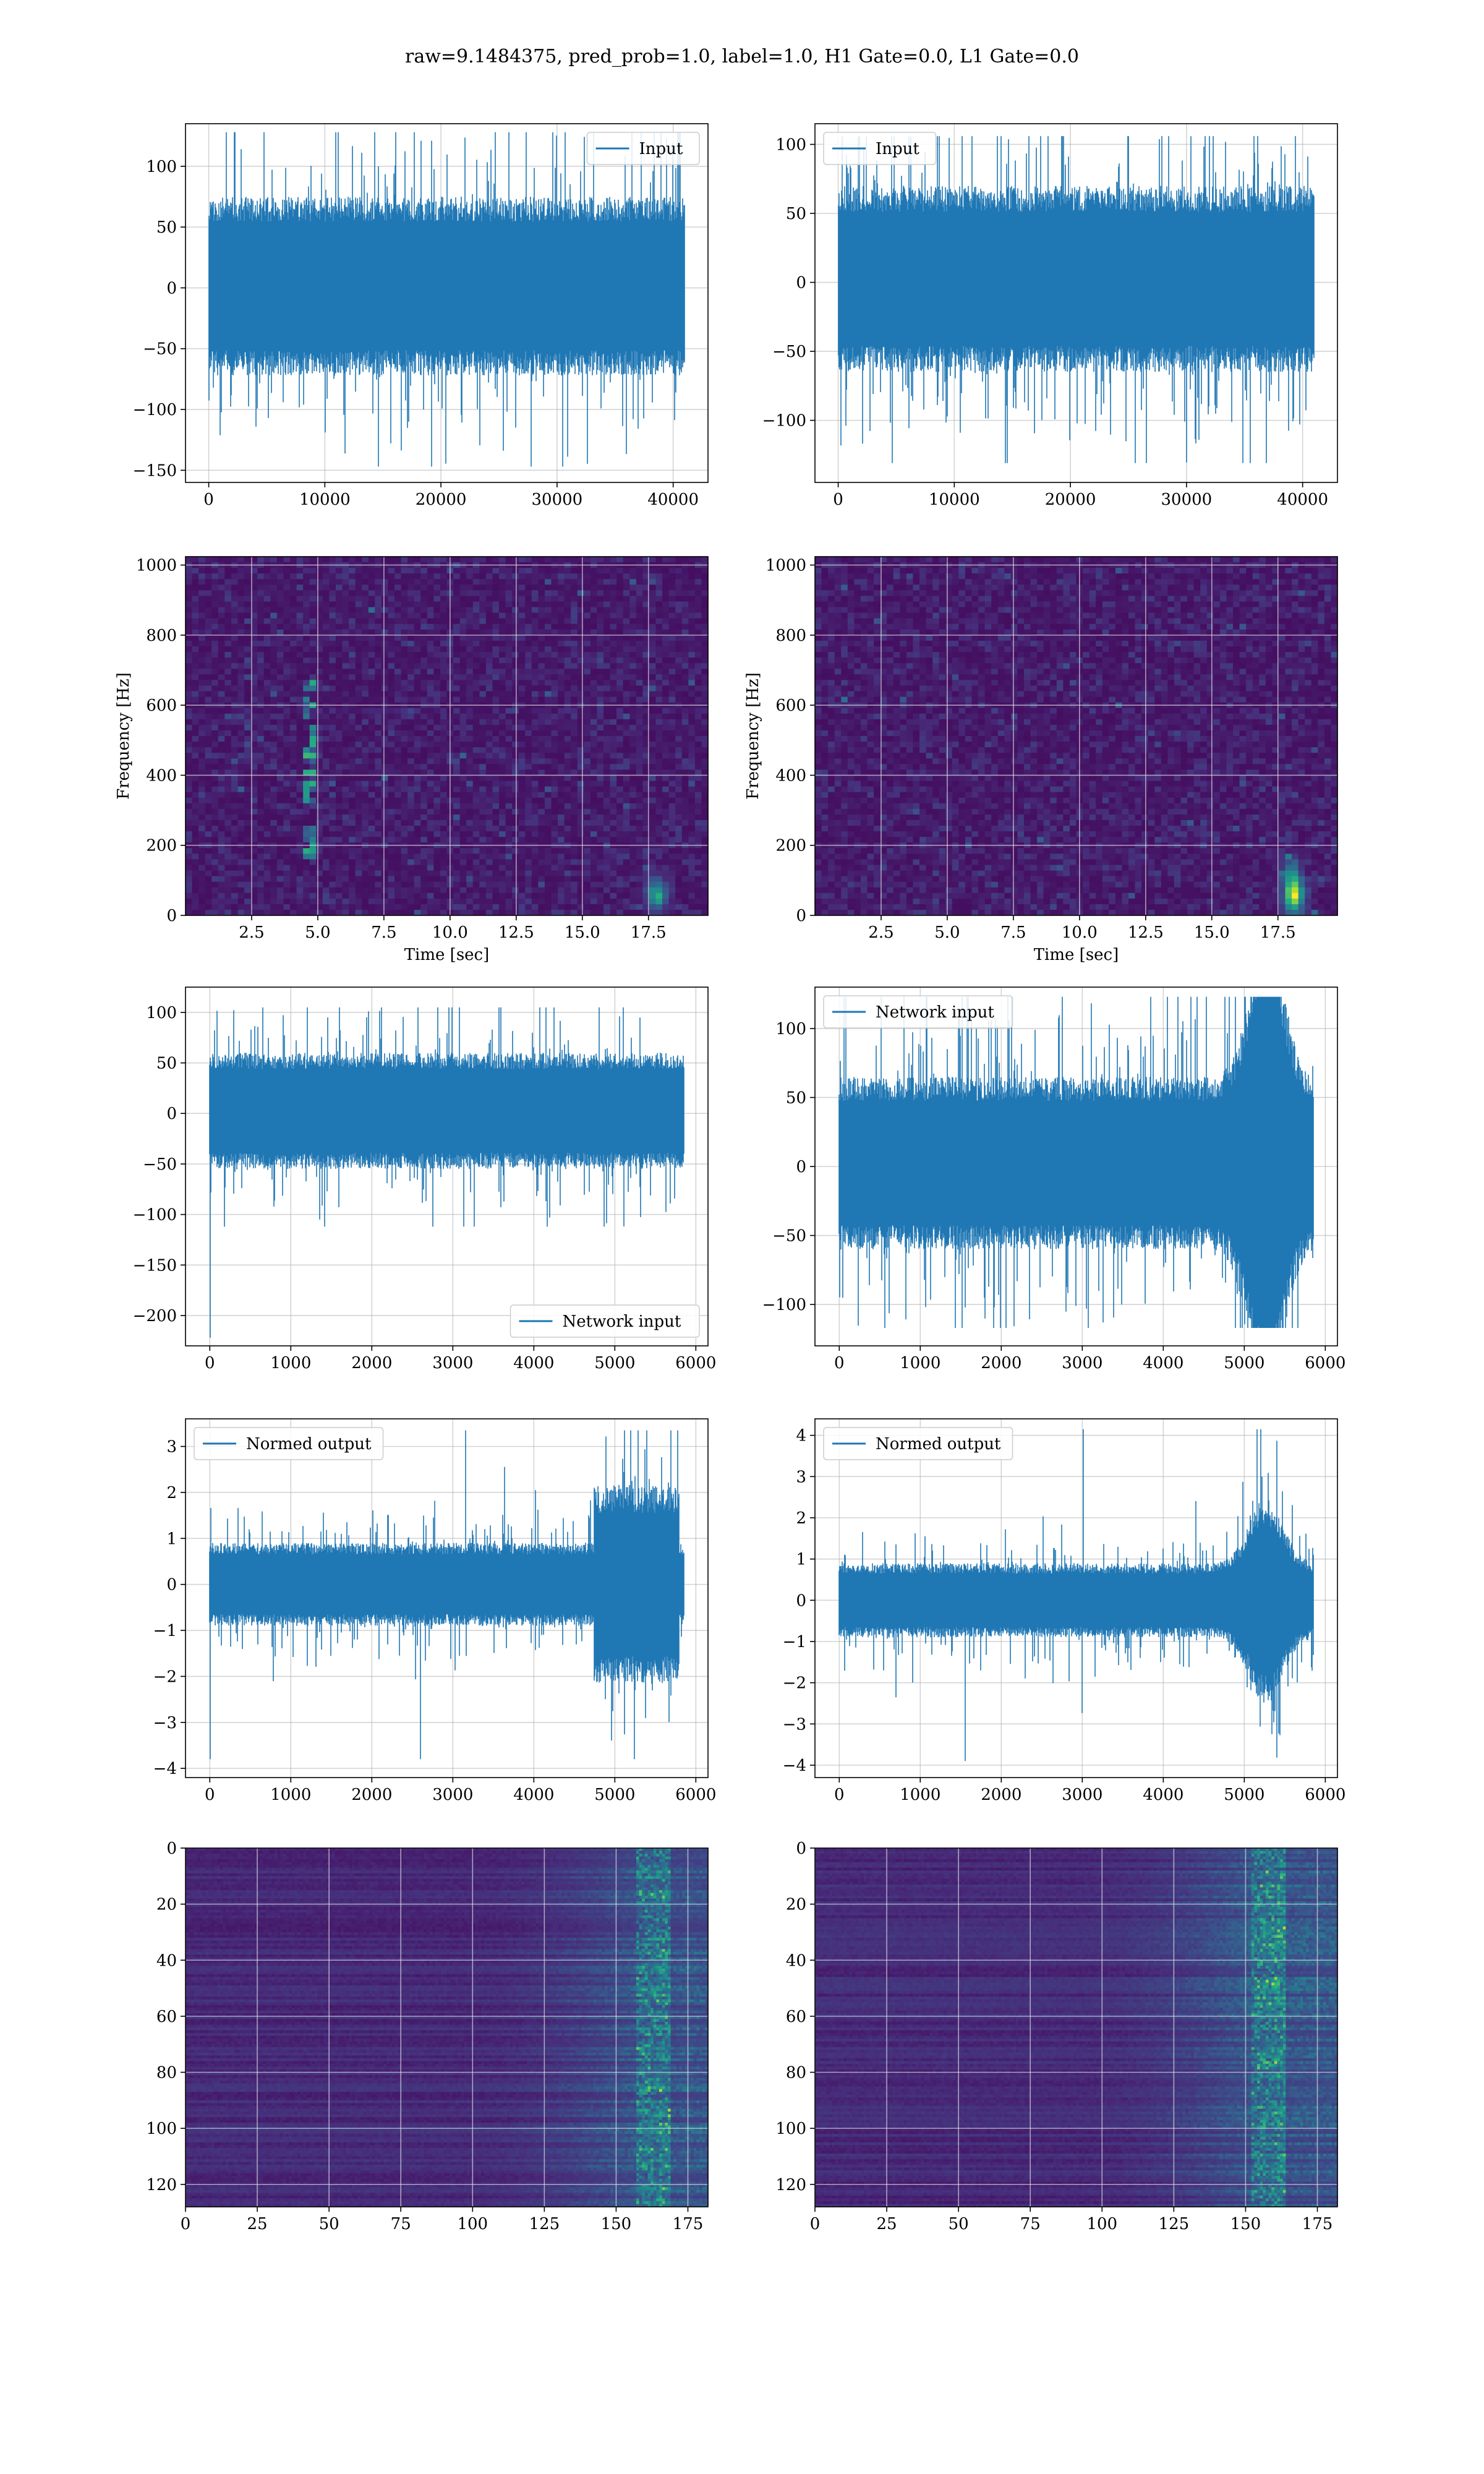 This screenshot has height=2474, width=1484. What do you see at coordinates (557, 499) in the screenshot?
I see `x-tick-label: 30000` at bounding box center [557, 499].